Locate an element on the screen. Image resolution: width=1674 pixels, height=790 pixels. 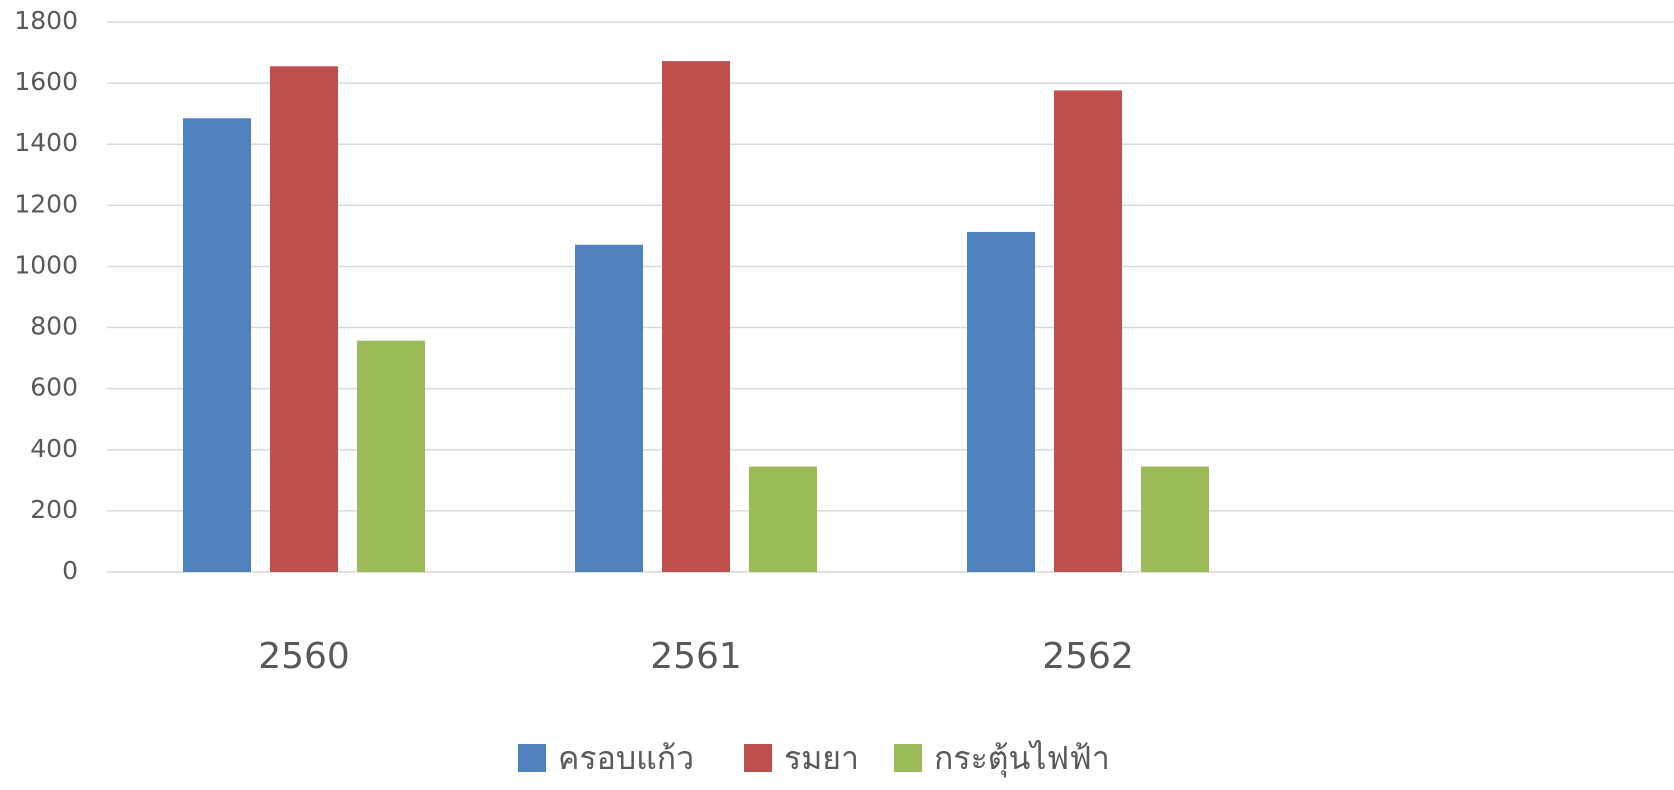
y-tick-label: 1200 is located at coordinates (46, 203).